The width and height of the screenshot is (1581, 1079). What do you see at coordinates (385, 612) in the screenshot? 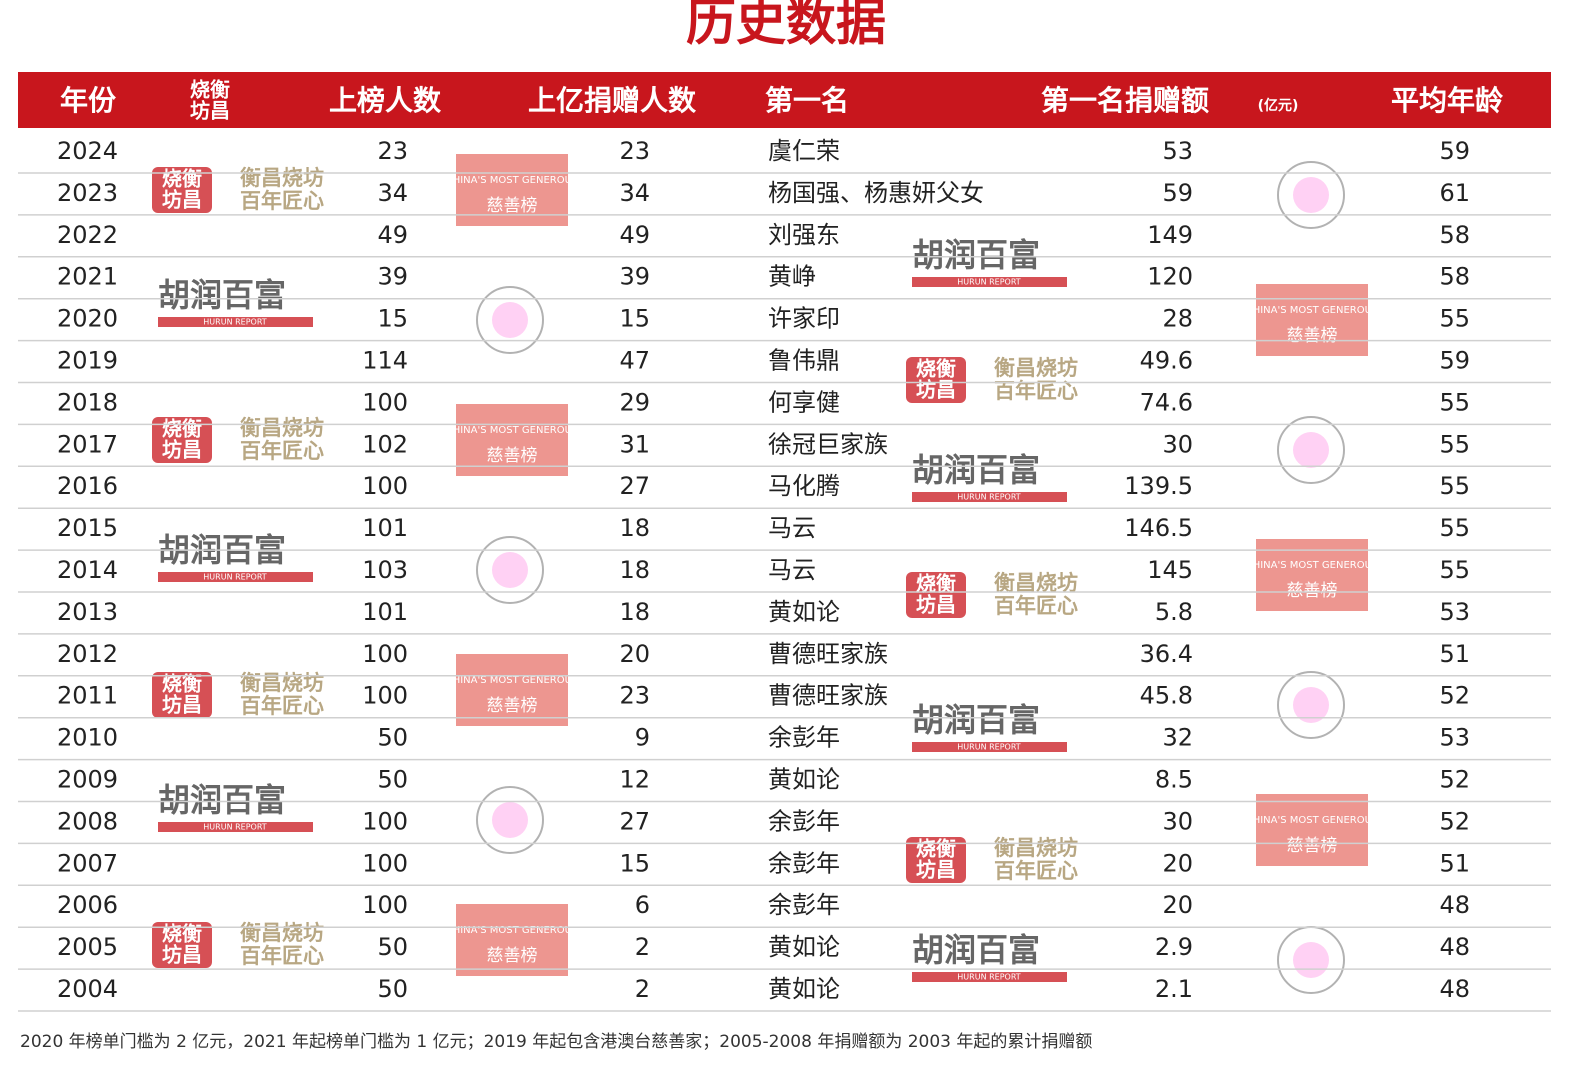
I see `table-cell: 101` at bounding box center [385, 612].